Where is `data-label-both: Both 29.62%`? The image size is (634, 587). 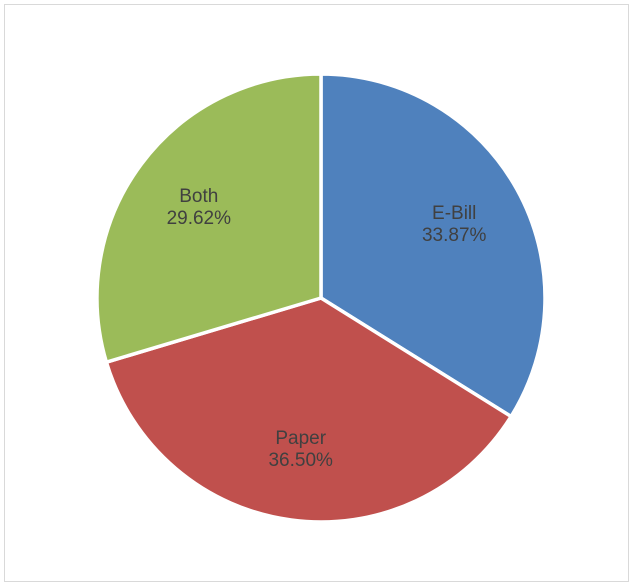 data-label-both: Both 29.62% is located at coordinates (199, 207).